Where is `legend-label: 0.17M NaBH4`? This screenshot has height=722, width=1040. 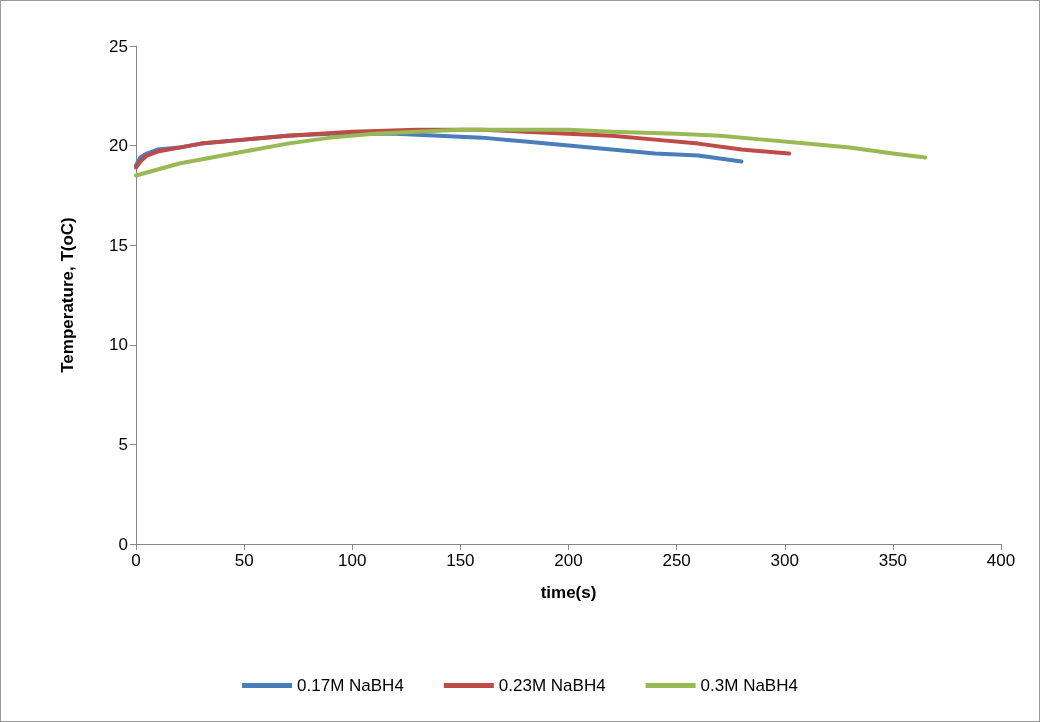 legend-label: 0.17M NaBH4 is located at coordinates (350, 685).